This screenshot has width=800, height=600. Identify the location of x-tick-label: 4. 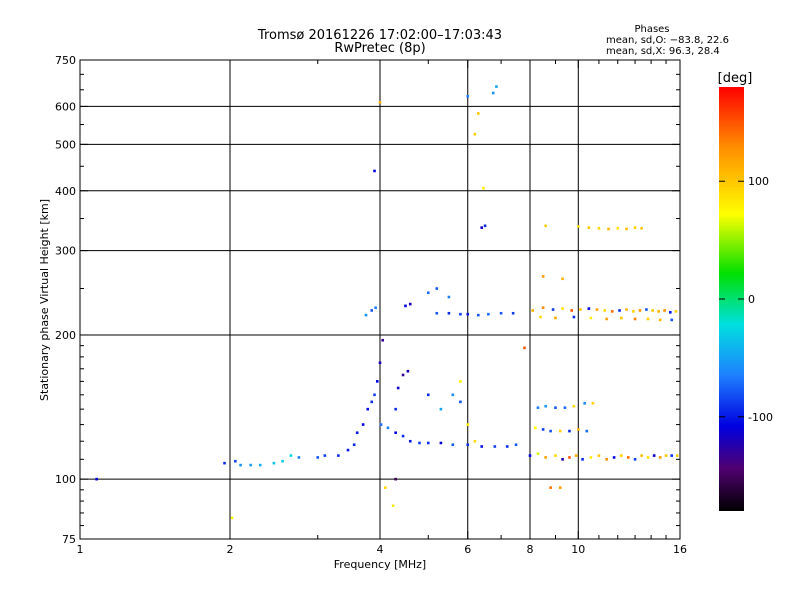
(380, 549).